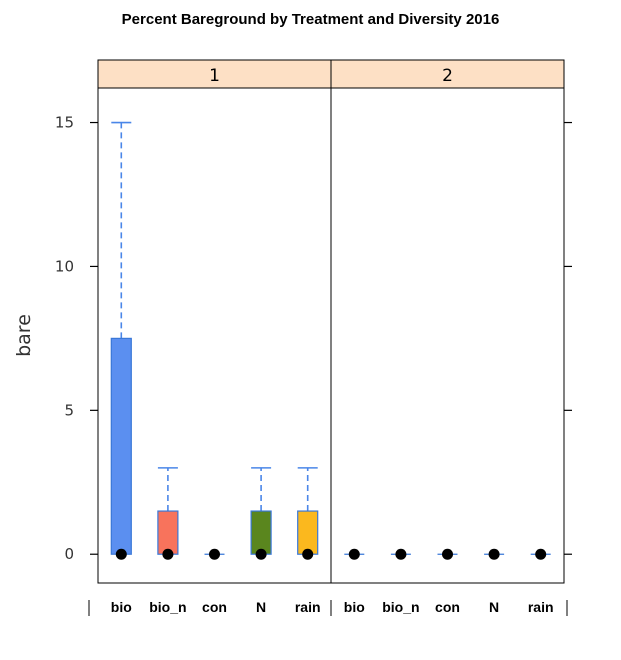 The width and height of the screenshot is (621, 660). I want to click on box-1-N, so click(261, 513).